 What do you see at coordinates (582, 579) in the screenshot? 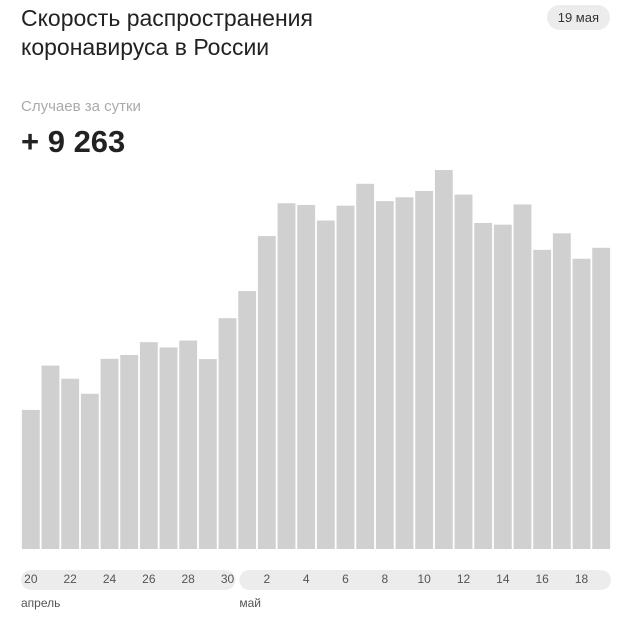
I see `x-tick-label: 18` at bounding box center [582, 579].